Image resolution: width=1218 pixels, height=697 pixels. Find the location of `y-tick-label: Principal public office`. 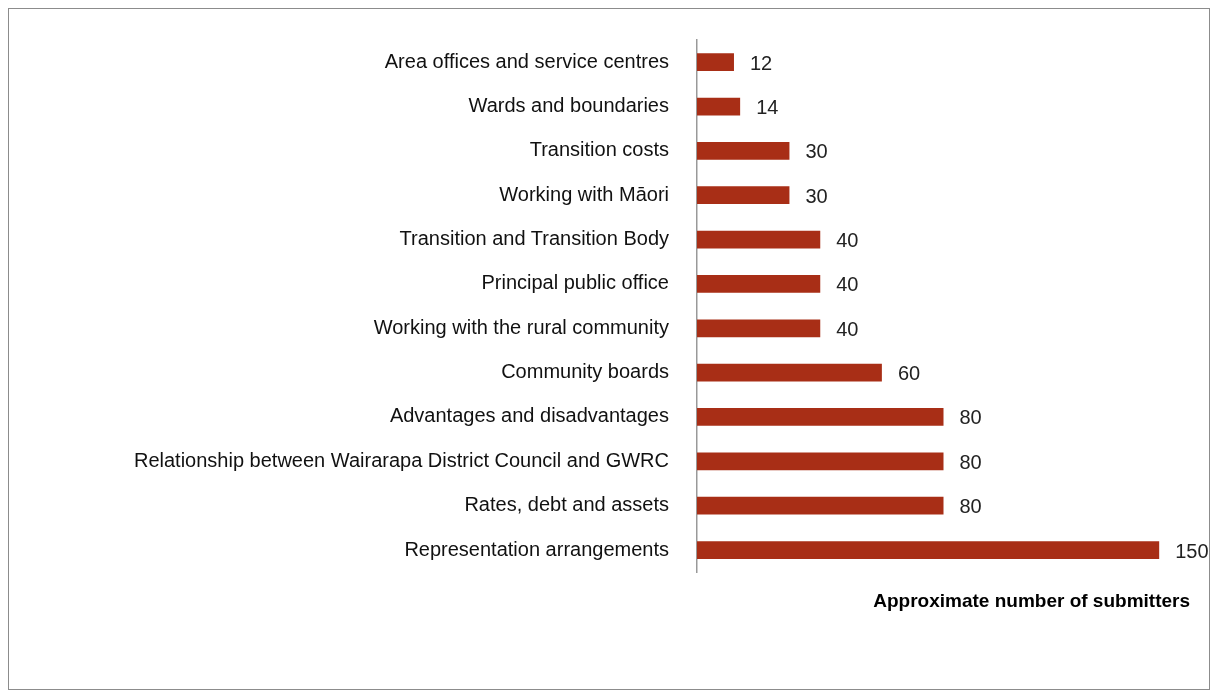

y-tick-label: Principal public office is located at coordinates (575, 282).